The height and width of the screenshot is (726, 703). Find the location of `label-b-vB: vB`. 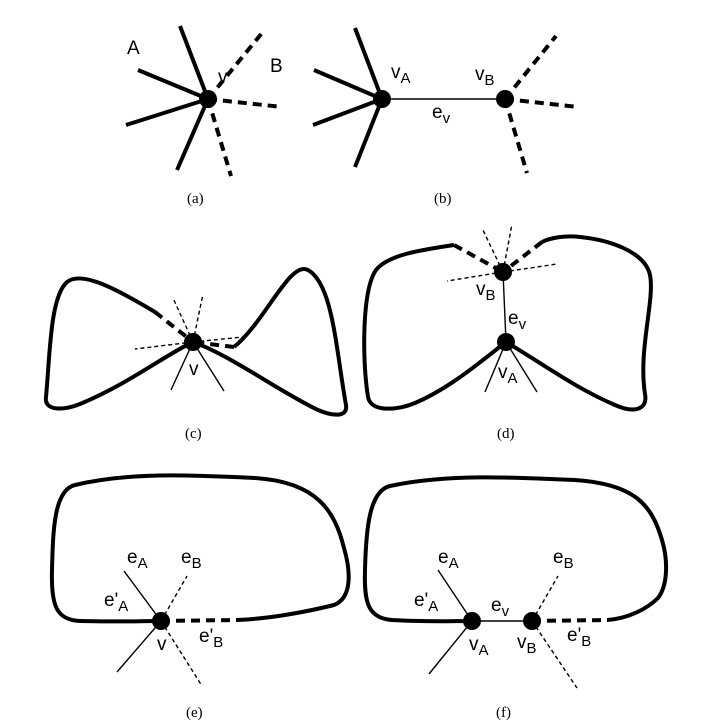

label-b-vB: vB is located at coordinates (485, 76).